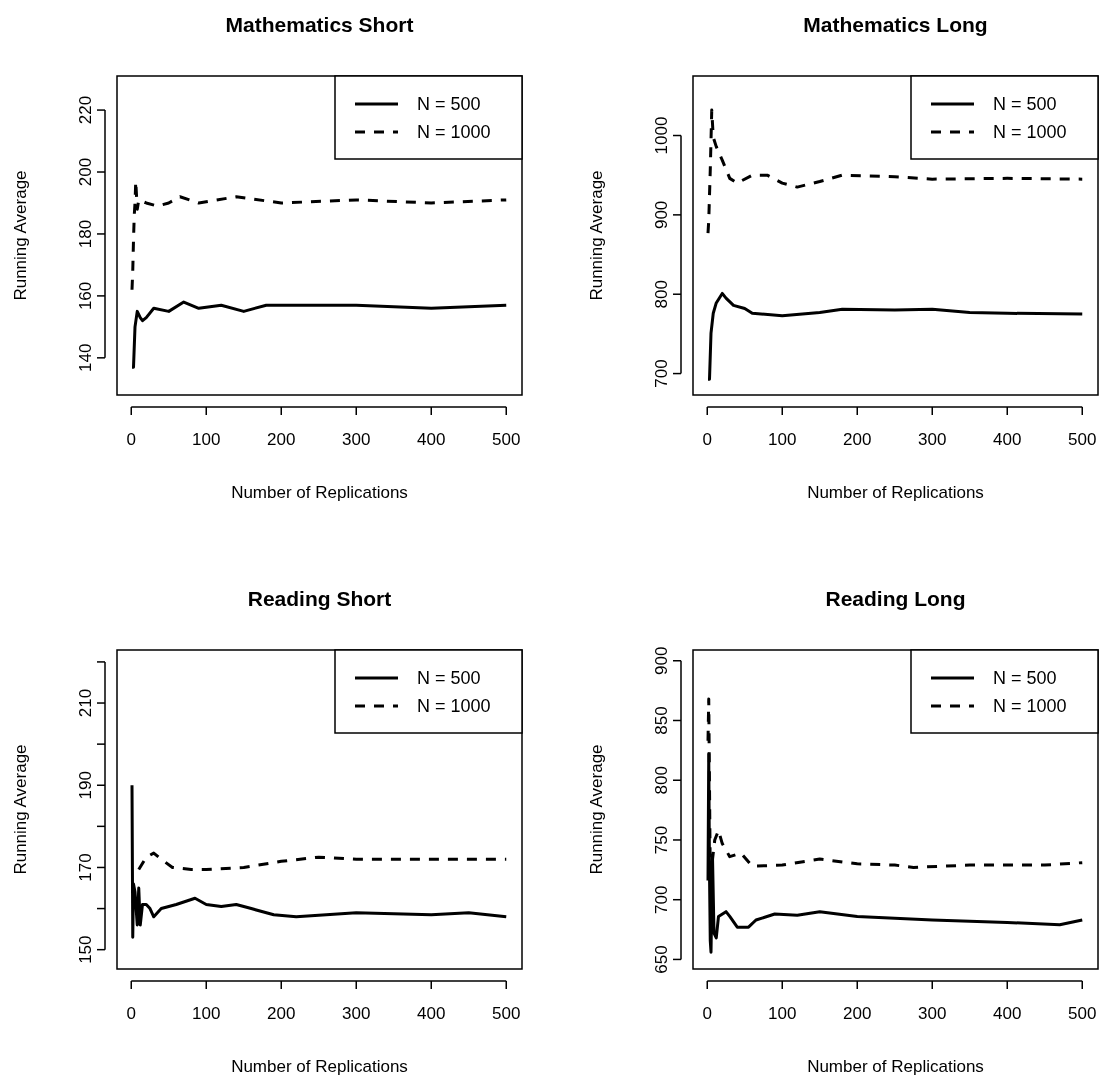 The height and width of the screenshot is (1085, 1104). I want to click on chart-title: Mathematics Long, so click(895, 24).